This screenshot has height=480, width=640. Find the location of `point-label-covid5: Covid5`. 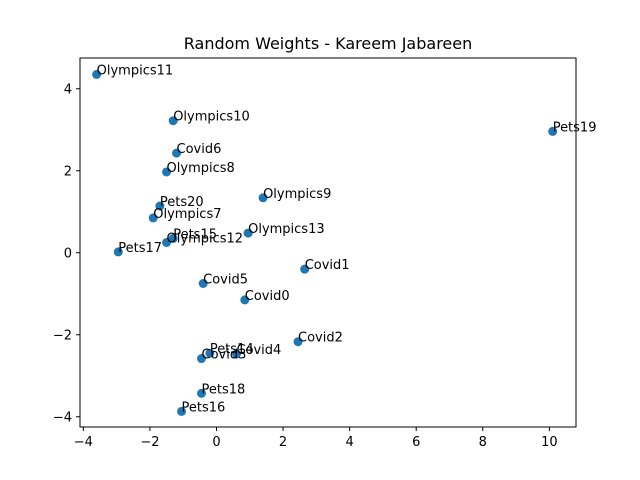

point-label-covid5: Covid5 is located at coordinates (225, 280).